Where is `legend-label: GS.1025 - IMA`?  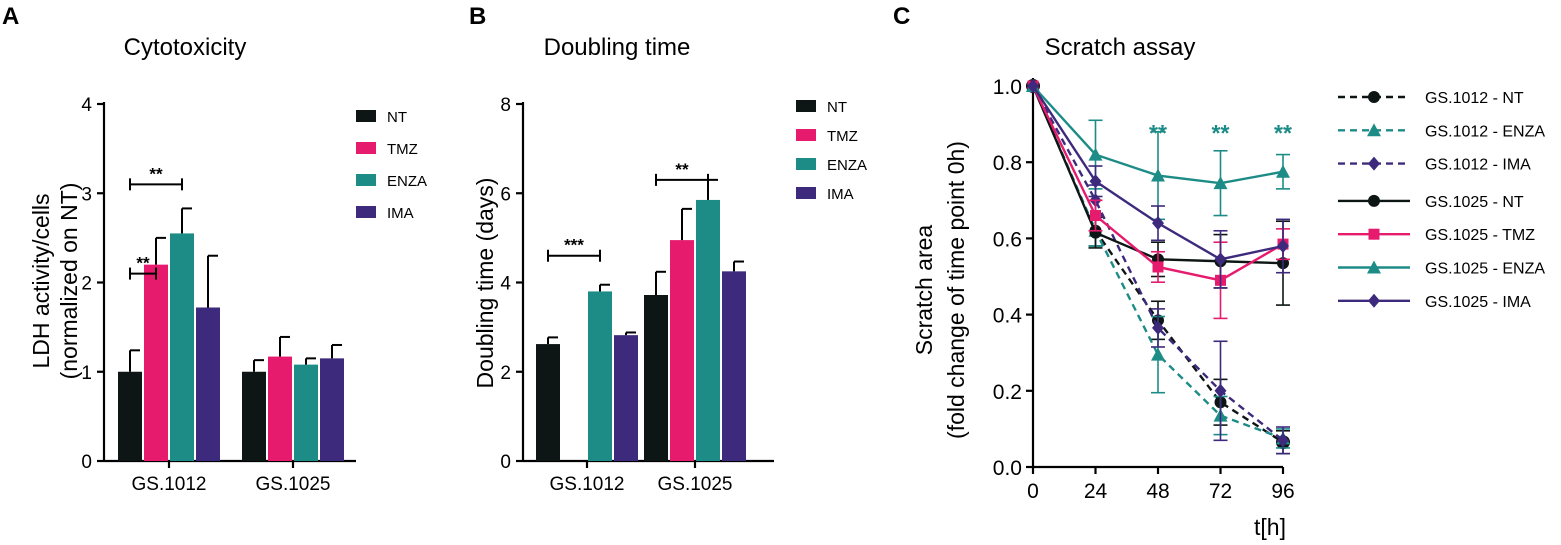 legend-label: GS.1025 - IMA is located at coordinates (1478, 302).